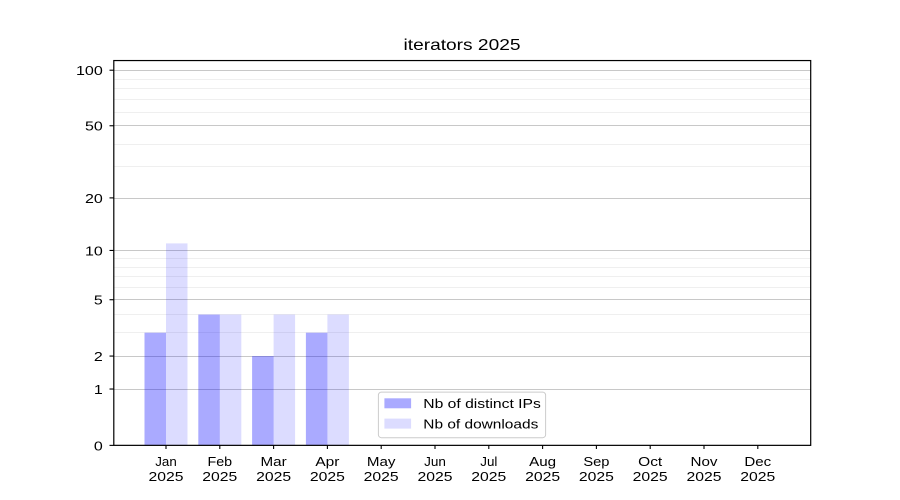 The image size is (900, 500). What do you see at coordinates (462, 45) in the screenshot?
I see `svg-text: iterators 2025` at bounding box center [462, 45].